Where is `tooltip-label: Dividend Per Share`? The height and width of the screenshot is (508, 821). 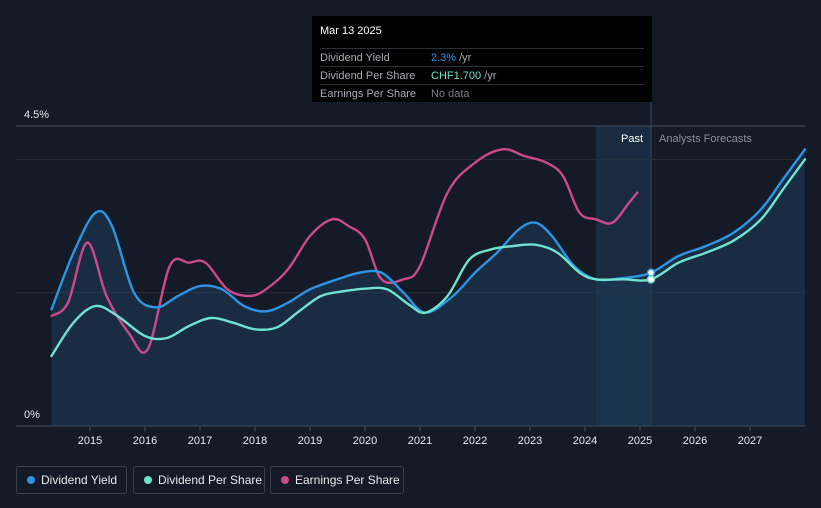 tooltip-label: Dividend Per Share is located at coordinates (368, 76).